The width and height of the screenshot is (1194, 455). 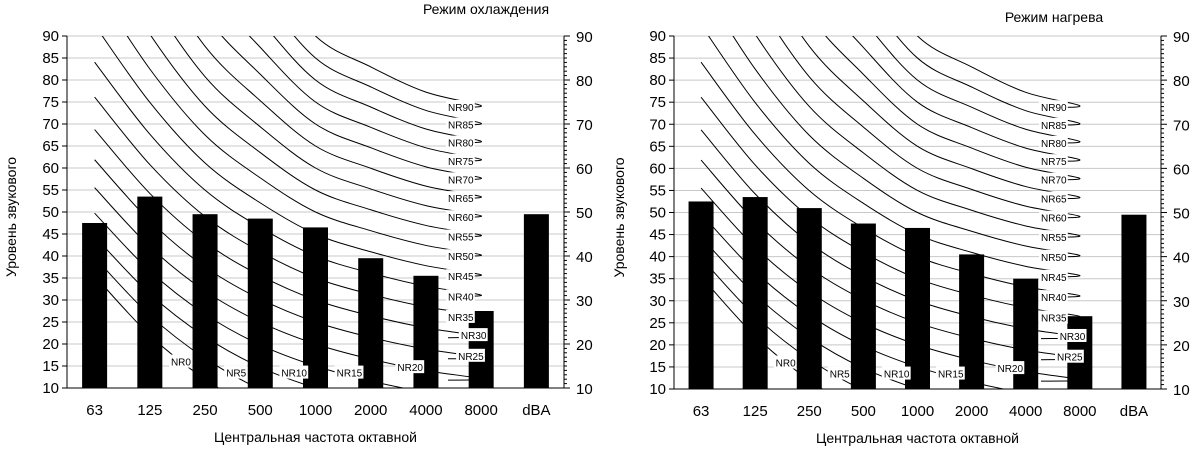 What do you see at coordinates (1134, 411) in the screenshot?
I see `x-tick-label: dBA` at bounding box center [1134, 411].